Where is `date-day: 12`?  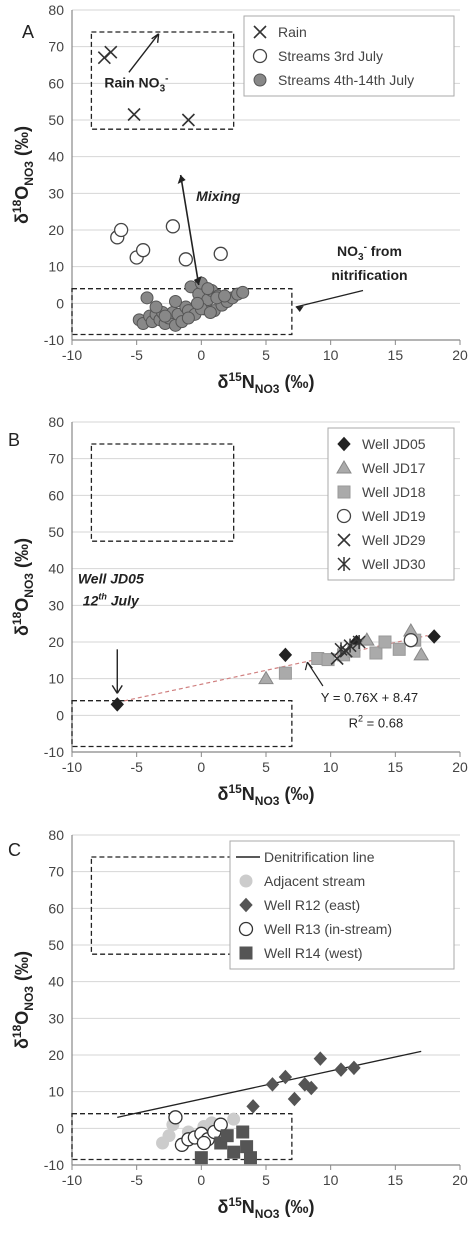 date-day: 12 is located at coordinates (91, 601).